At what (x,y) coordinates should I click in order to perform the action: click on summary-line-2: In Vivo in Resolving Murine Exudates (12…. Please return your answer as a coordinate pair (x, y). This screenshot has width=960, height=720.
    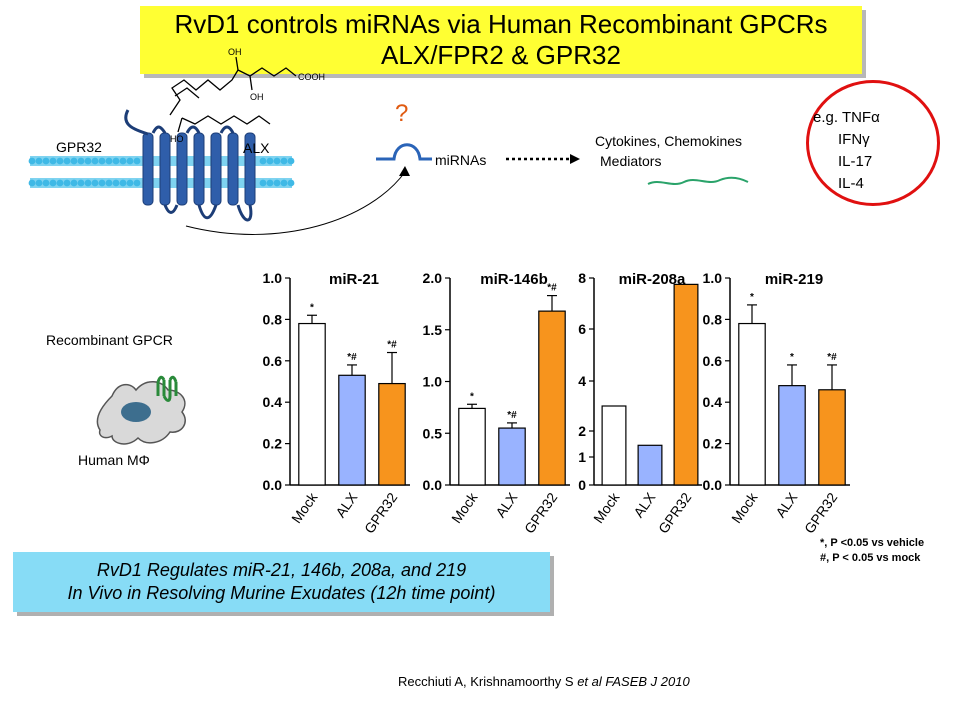
    Looking at the image, I should click on (281, 593).